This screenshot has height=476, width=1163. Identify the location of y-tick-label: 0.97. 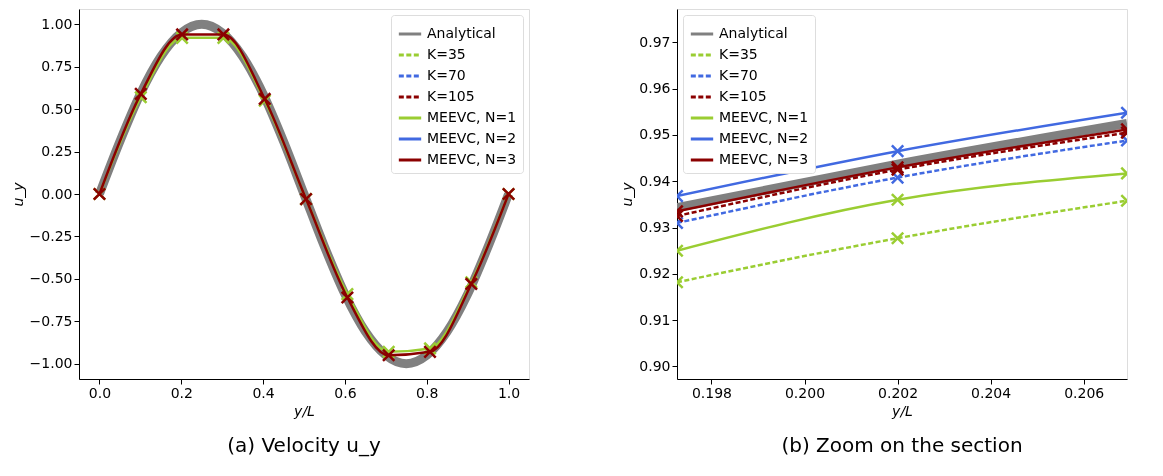
(655, 41).